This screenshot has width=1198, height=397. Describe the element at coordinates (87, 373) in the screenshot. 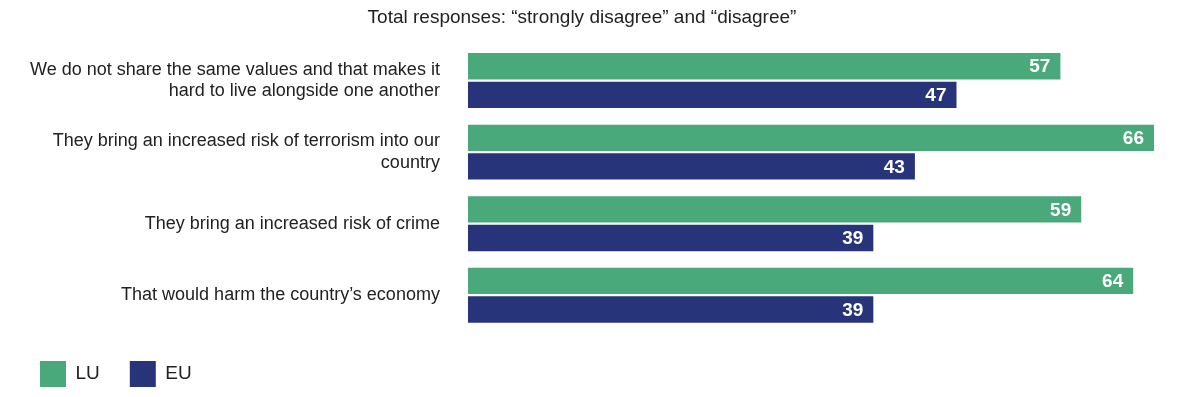

I see `legend-label: LU` at that location.